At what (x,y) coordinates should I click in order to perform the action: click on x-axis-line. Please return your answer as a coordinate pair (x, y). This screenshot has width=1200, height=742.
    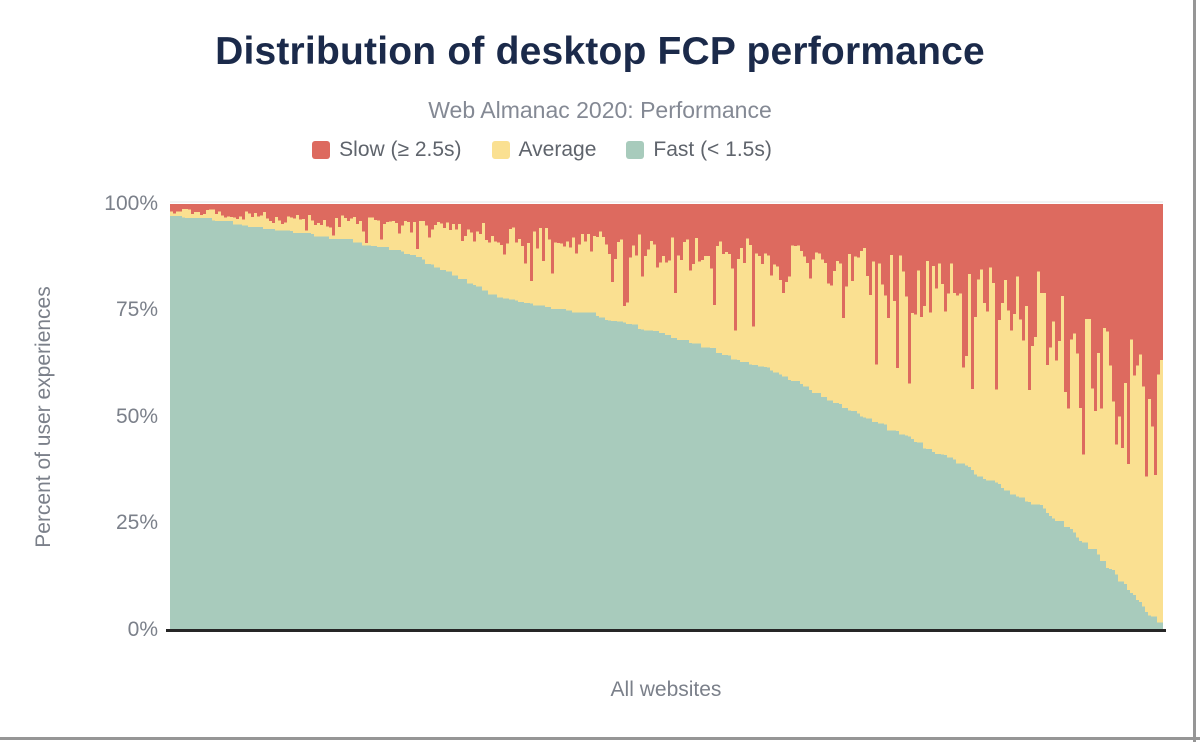
    Looking at the image, I should click on (666, 630).